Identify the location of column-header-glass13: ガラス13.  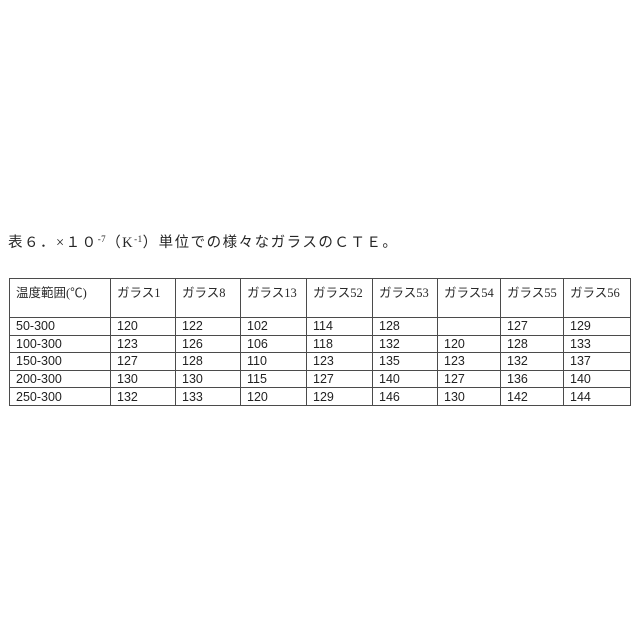
(273, 298).